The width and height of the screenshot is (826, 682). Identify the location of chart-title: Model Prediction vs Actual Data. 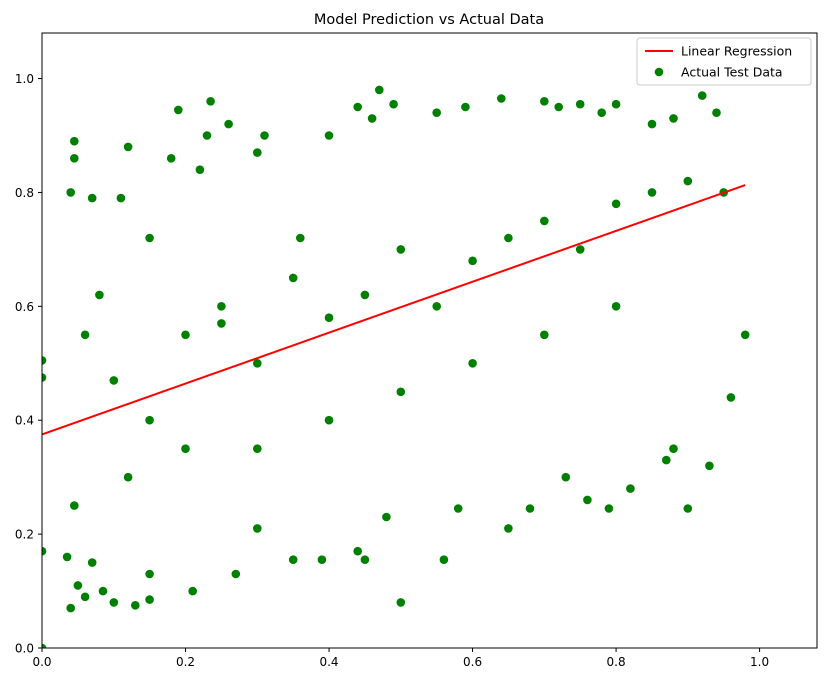
(429, 20).